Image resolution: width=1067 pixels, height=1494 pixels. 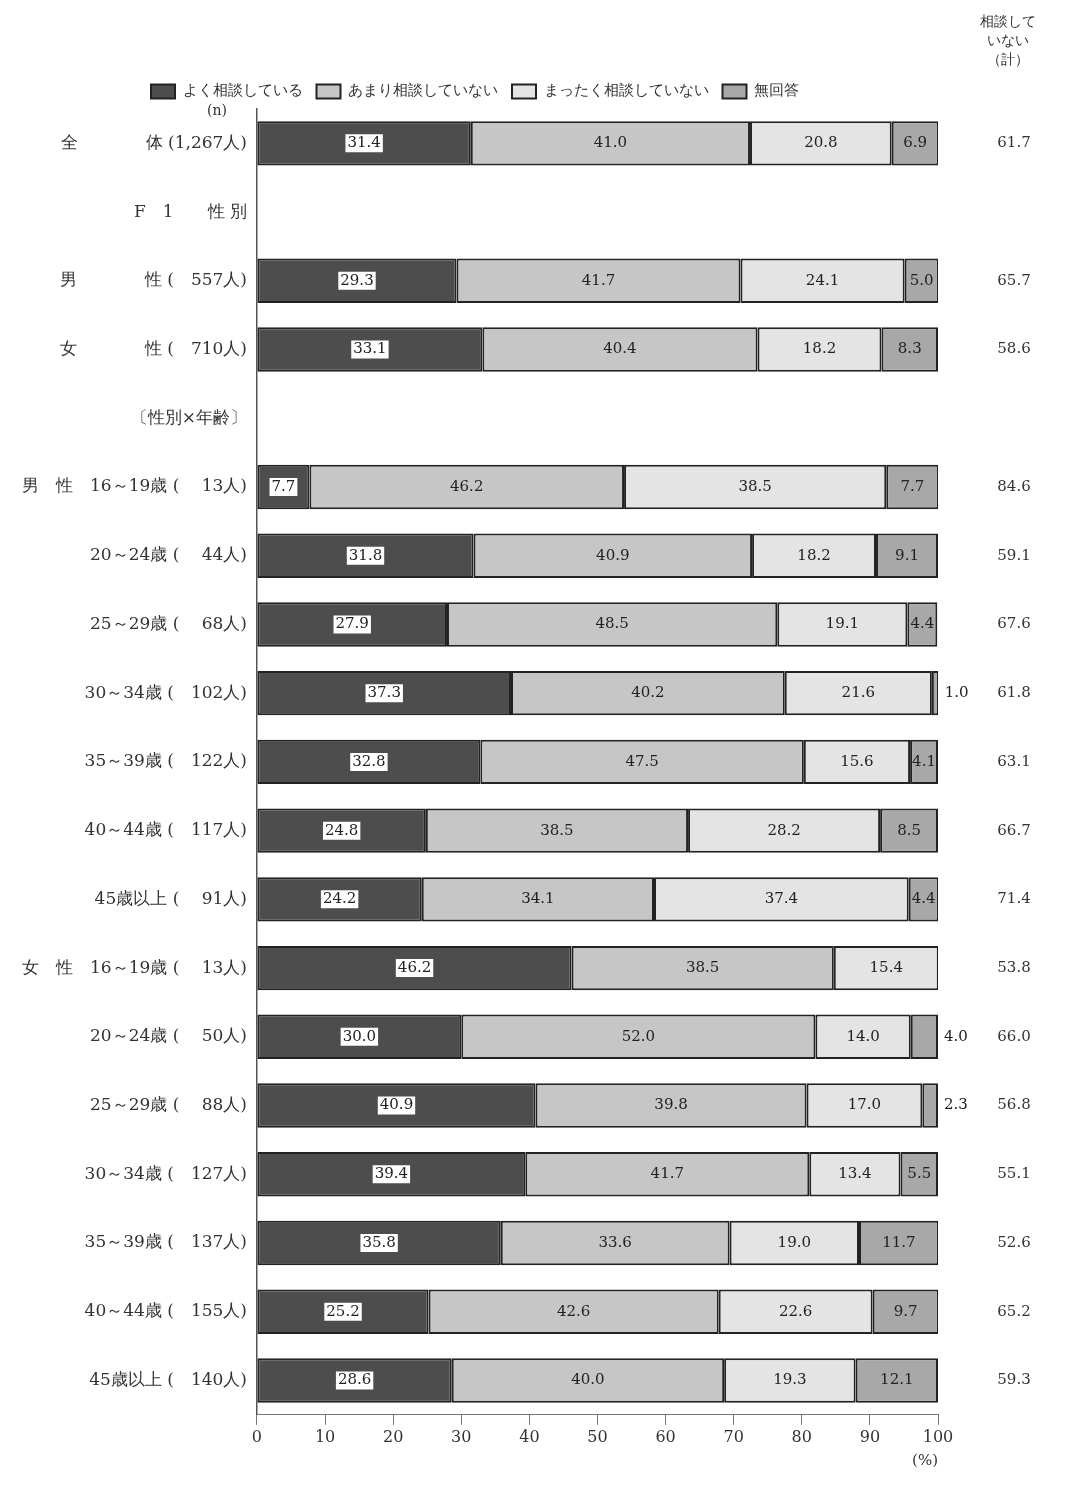 What do you see at coordinates (369, 760) in the screenshot?
I see `data-label: 32.8` at bounding box center [369, 760].